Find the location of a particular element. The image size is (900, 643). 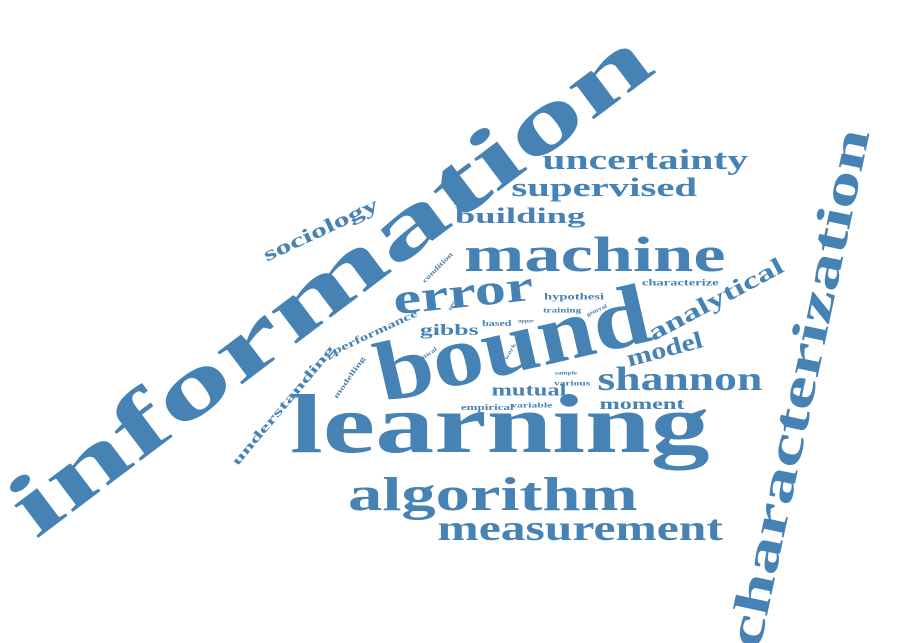

word-machine: machine is located at coordinates (595, 254).